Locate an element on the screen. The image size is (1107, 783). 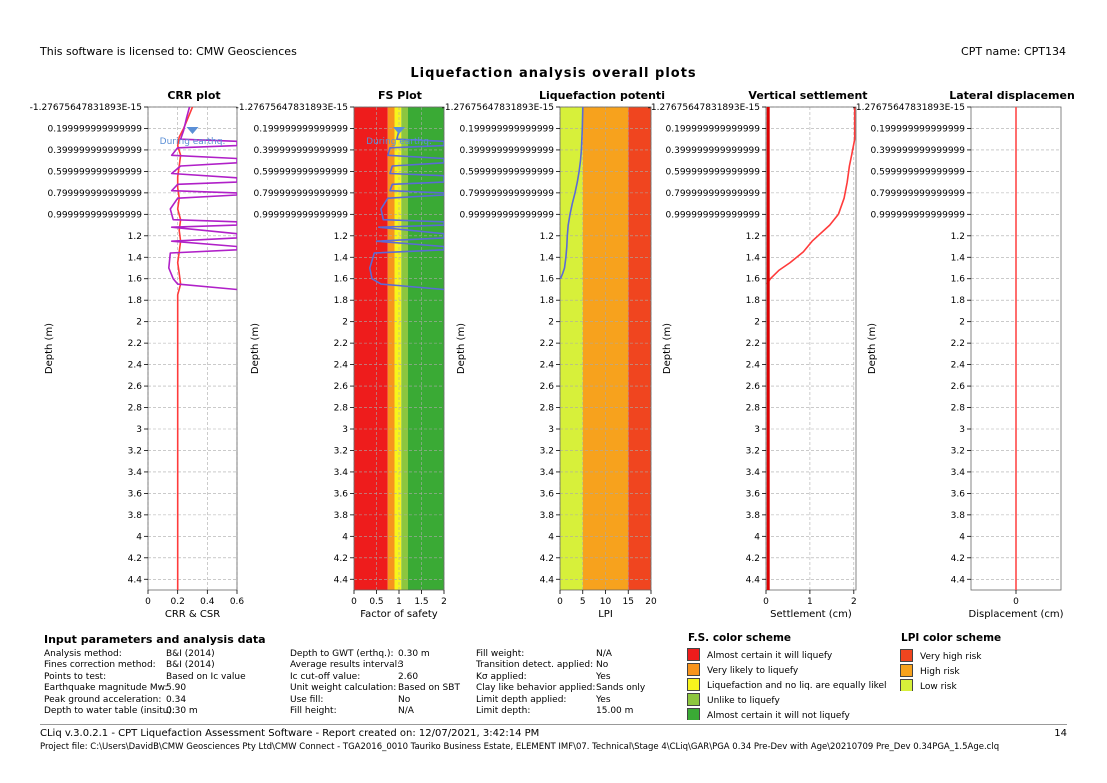
x-axis-title: Displacement (cm) is located at coordinates (1016, 614).